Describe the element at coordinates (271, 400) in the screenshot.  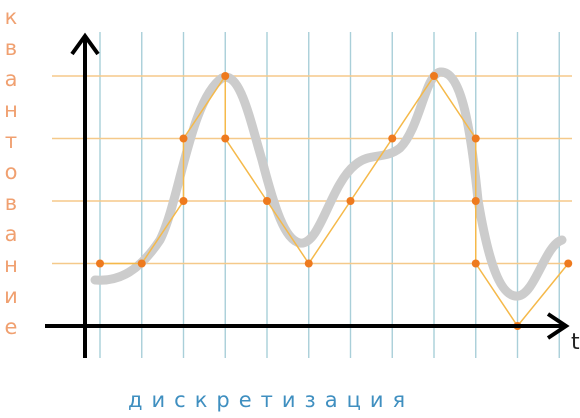
I see `sampling-label: дискретизация` at that location.